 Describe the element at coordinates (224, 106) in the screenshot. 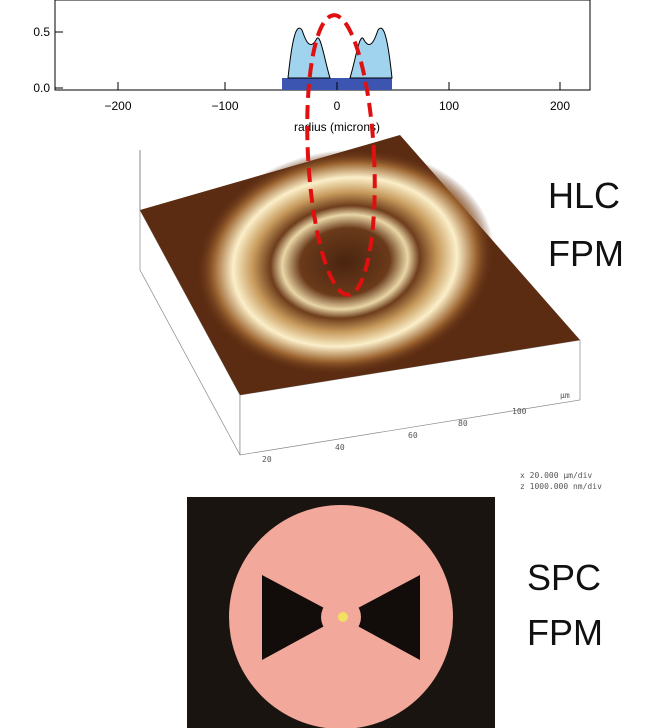

I see `x-tick-label: −100` at that location.